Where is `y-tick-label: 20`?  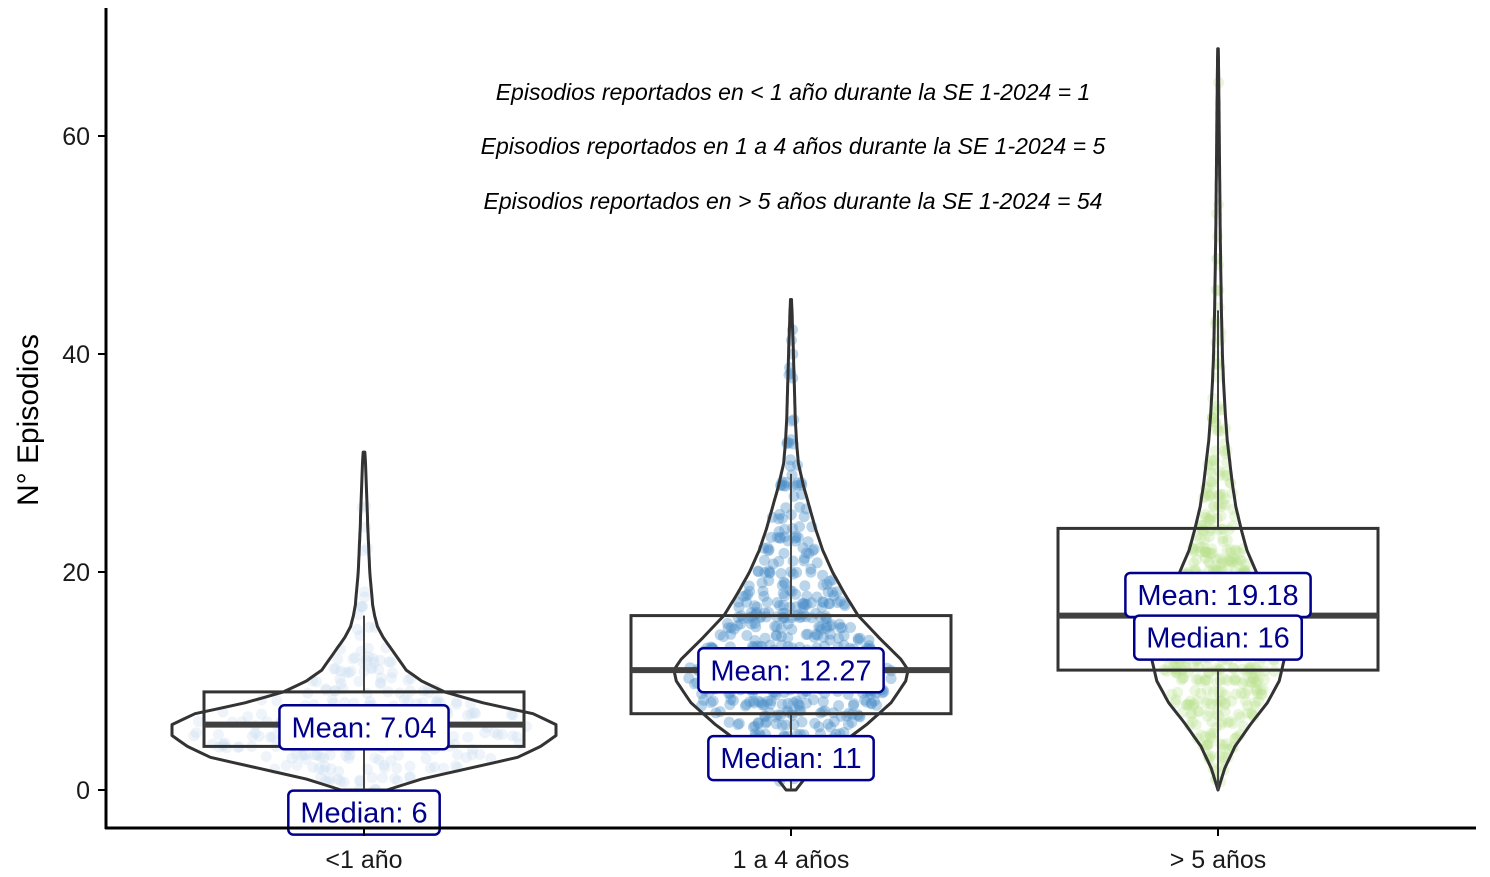
y-tick-label: 20 is located at coordinates (76, 573).